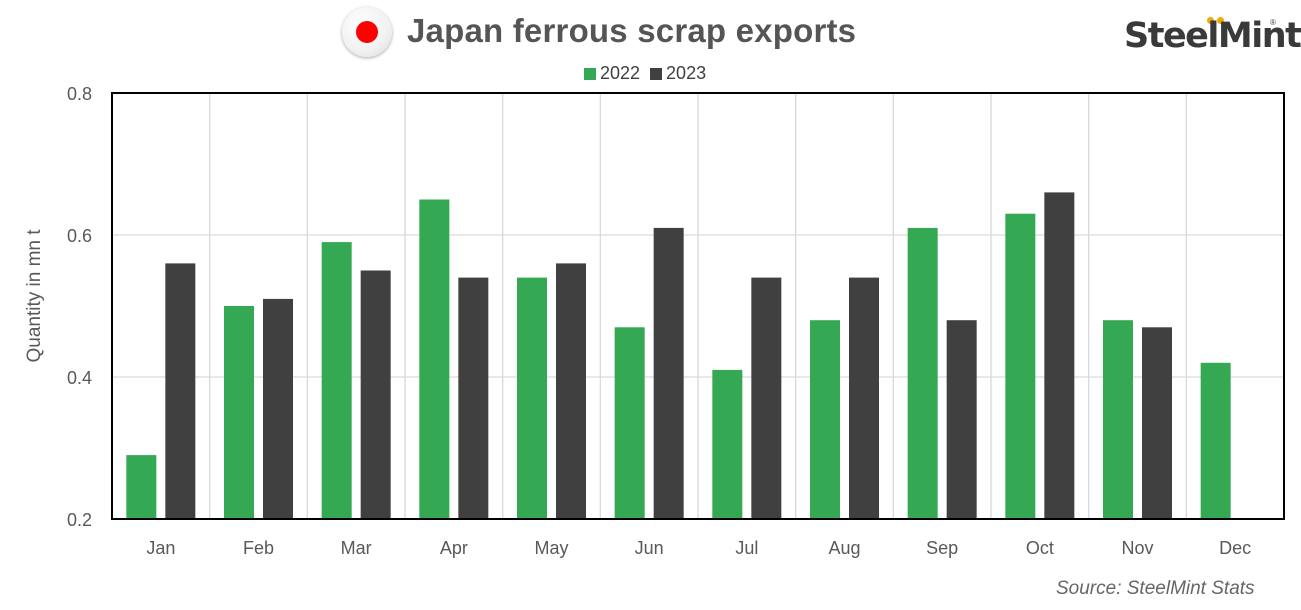 The height and width of the screenshot is (610, 1301). I want to click on bar-2022-feb, so click(239, 412).